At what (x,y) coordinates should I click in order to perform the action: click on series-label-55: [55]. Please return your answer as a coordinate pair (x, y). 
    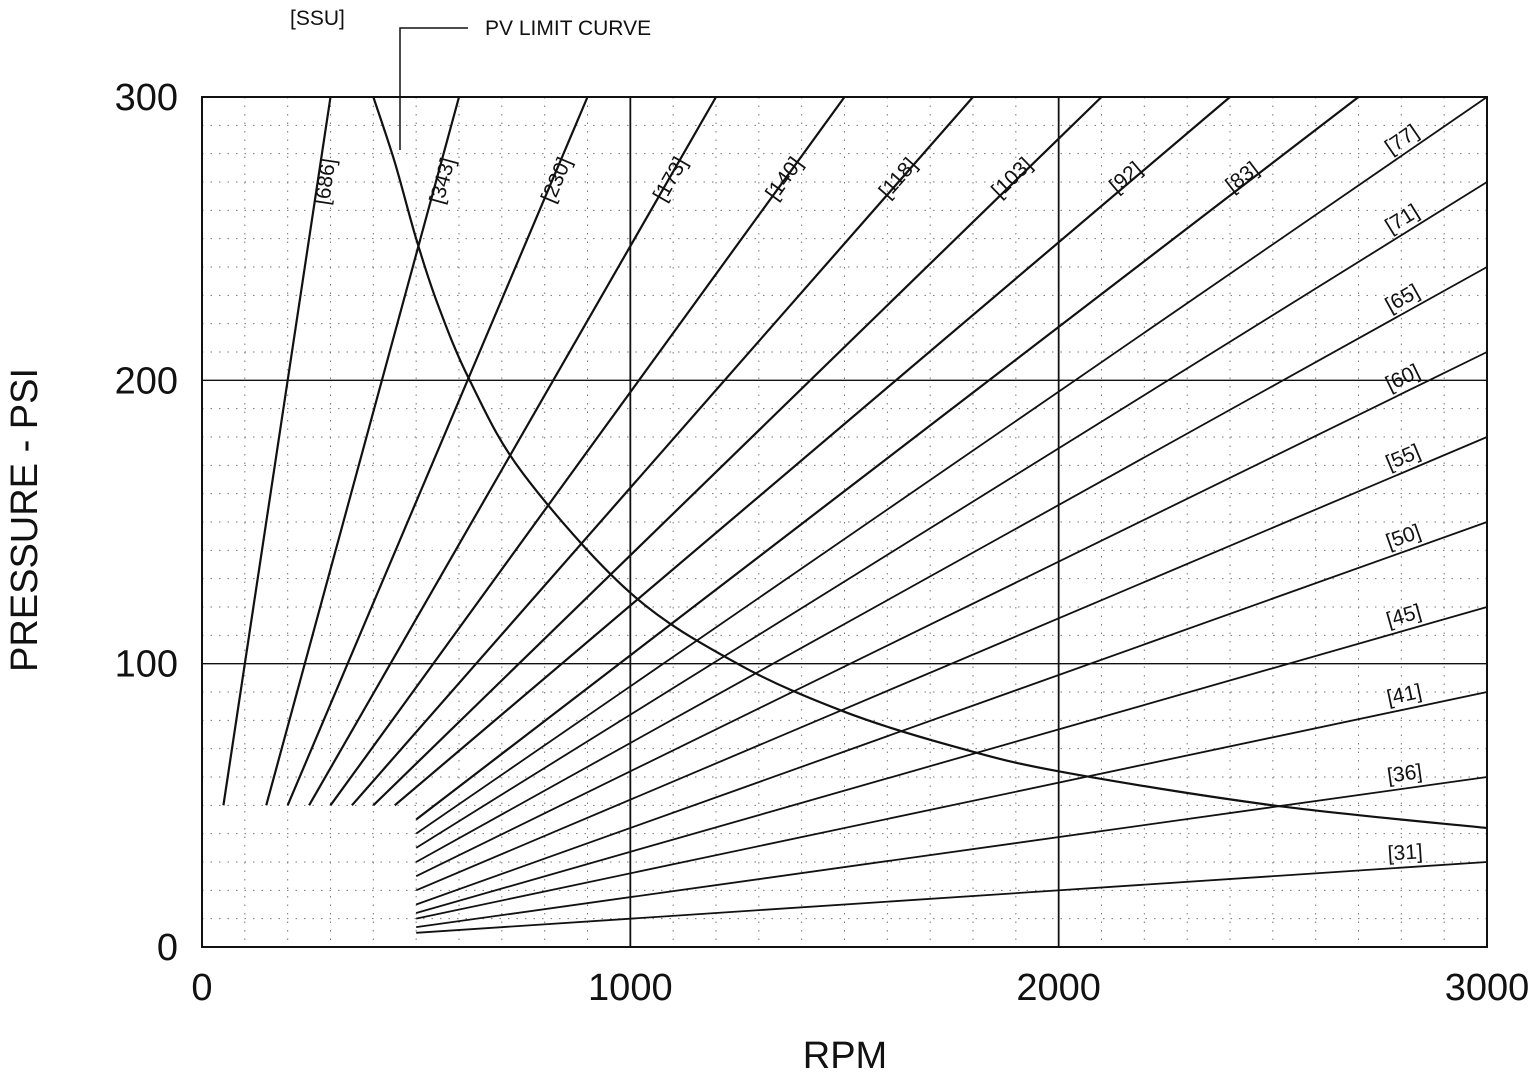
    Looking at the image, I should click on (1402, 457).